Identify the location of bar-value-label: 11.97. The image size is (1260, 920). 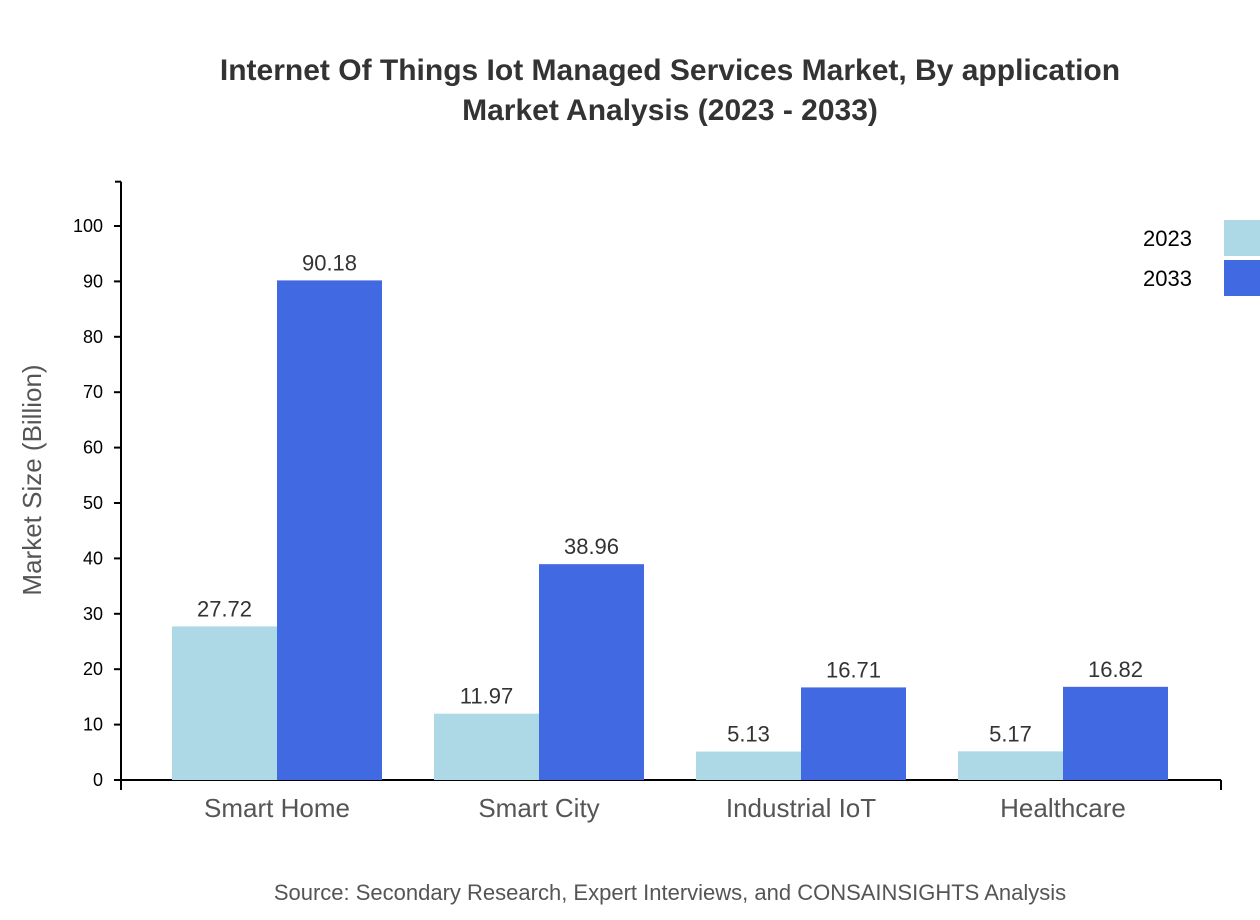
(486, 696).